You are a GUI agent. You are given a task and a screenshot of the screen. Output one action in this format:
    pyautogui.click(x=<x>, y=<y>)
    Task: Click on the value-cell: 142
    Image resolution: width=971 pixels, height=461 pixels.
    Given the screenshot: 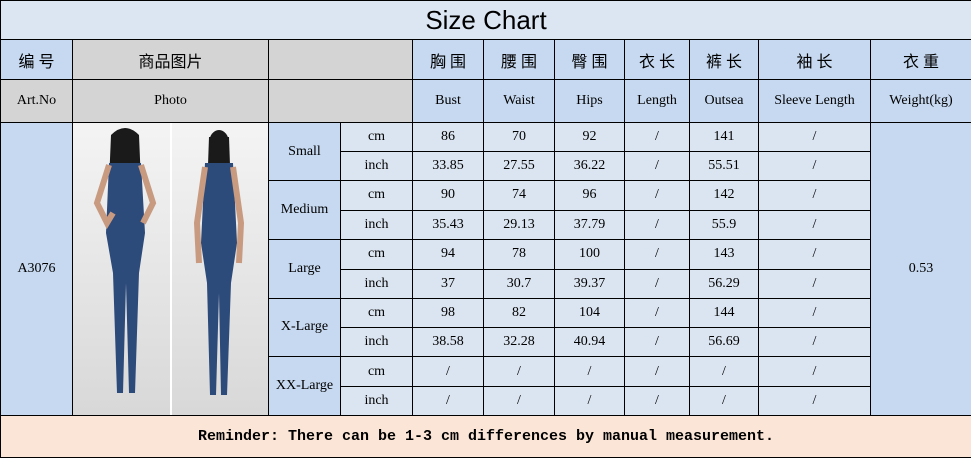 What is the action you would take?
    pyautogui.click(x=724, y=195)
    